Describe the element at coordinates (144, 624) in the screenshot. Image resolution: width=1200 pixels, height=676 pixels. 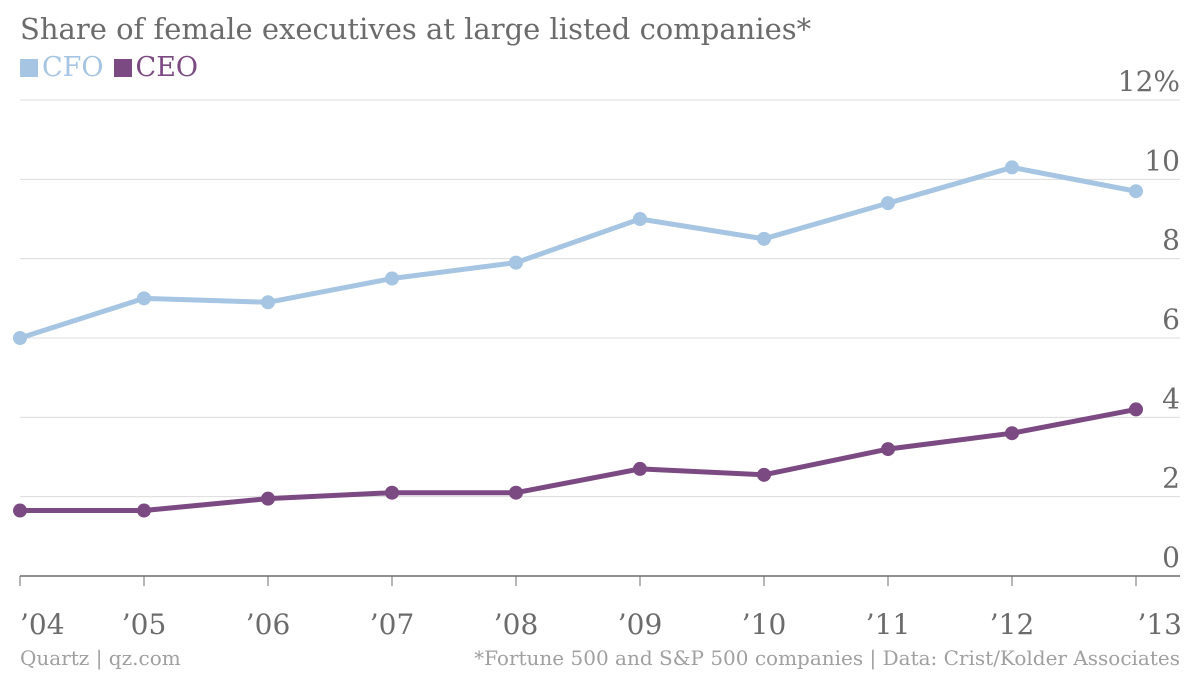
I see `x-tick-label: ’05` at that location.